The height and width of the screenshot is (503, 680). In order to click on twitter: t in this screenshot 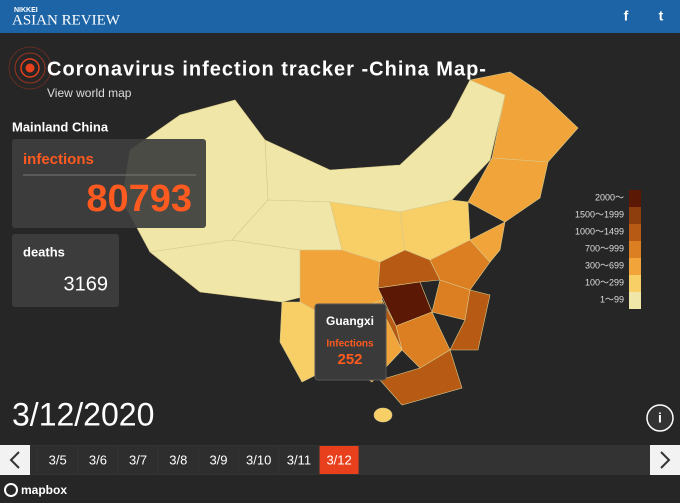, I will do `click(661, 16)`.